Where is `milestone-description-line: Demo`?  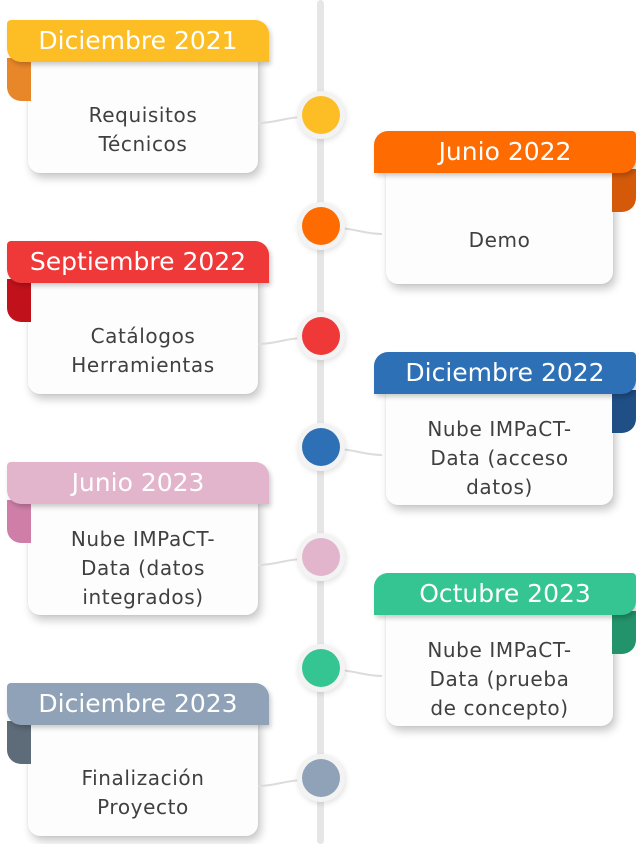 milestone-description-line: Demo is located at coordinates (499, 240).